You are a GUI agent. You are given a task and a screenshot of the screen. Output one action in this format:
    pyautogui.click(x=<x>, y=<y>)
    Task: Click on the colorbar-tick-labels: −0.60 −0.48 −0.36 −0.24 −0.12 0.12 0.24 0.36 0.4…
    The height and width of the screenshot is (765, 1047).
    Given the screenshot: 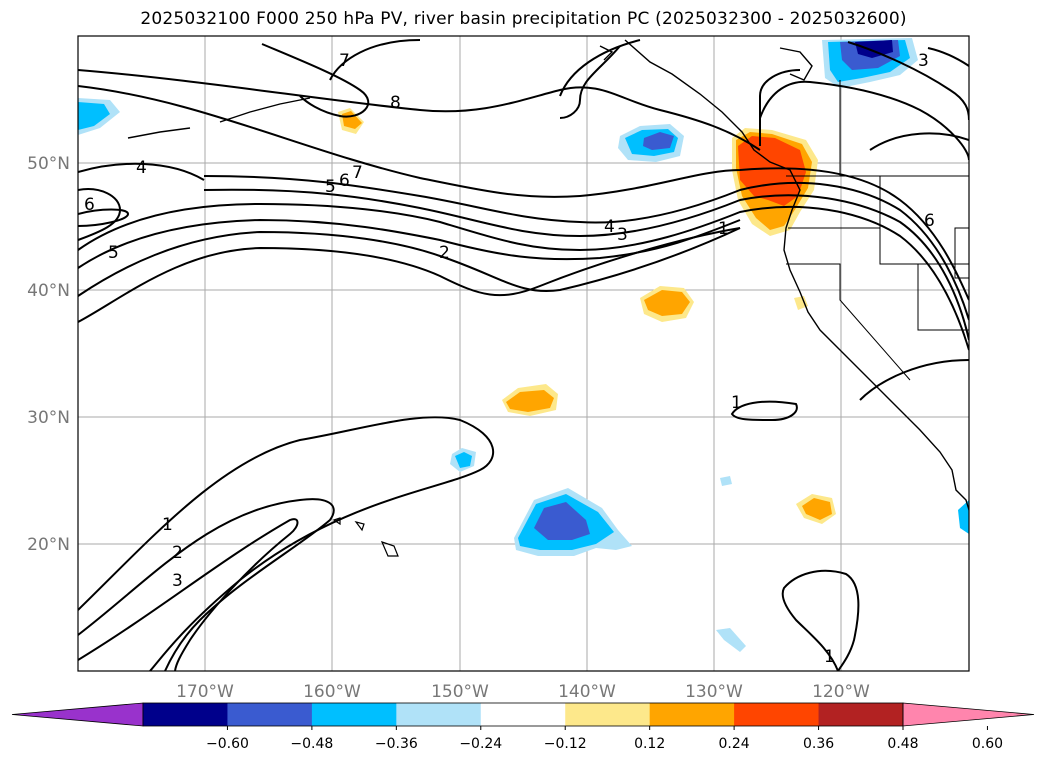 What is the action you would take?
    pyautogui.click(x=604, y=744)
    